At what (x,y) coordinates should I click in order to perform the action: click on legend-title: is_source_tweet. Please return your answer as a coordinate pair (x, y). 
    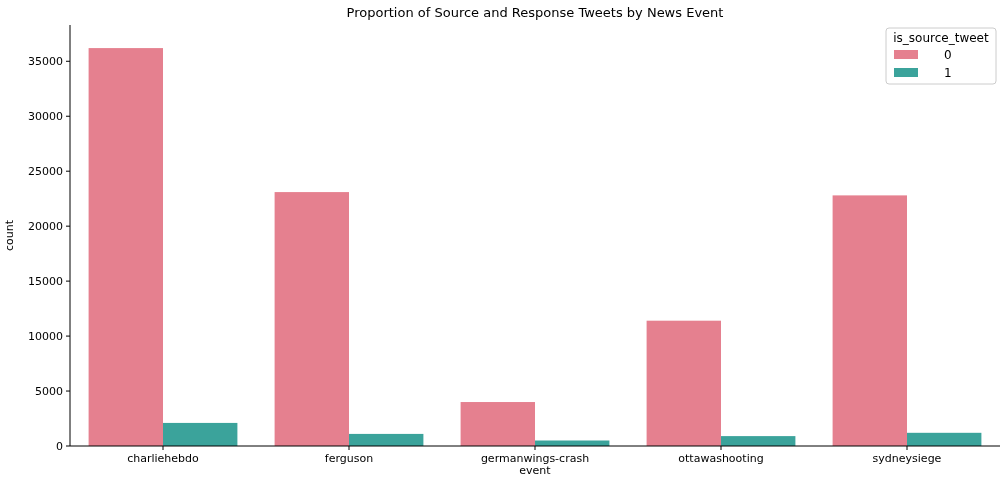
    Looking at the image, I should click on (941, 38).